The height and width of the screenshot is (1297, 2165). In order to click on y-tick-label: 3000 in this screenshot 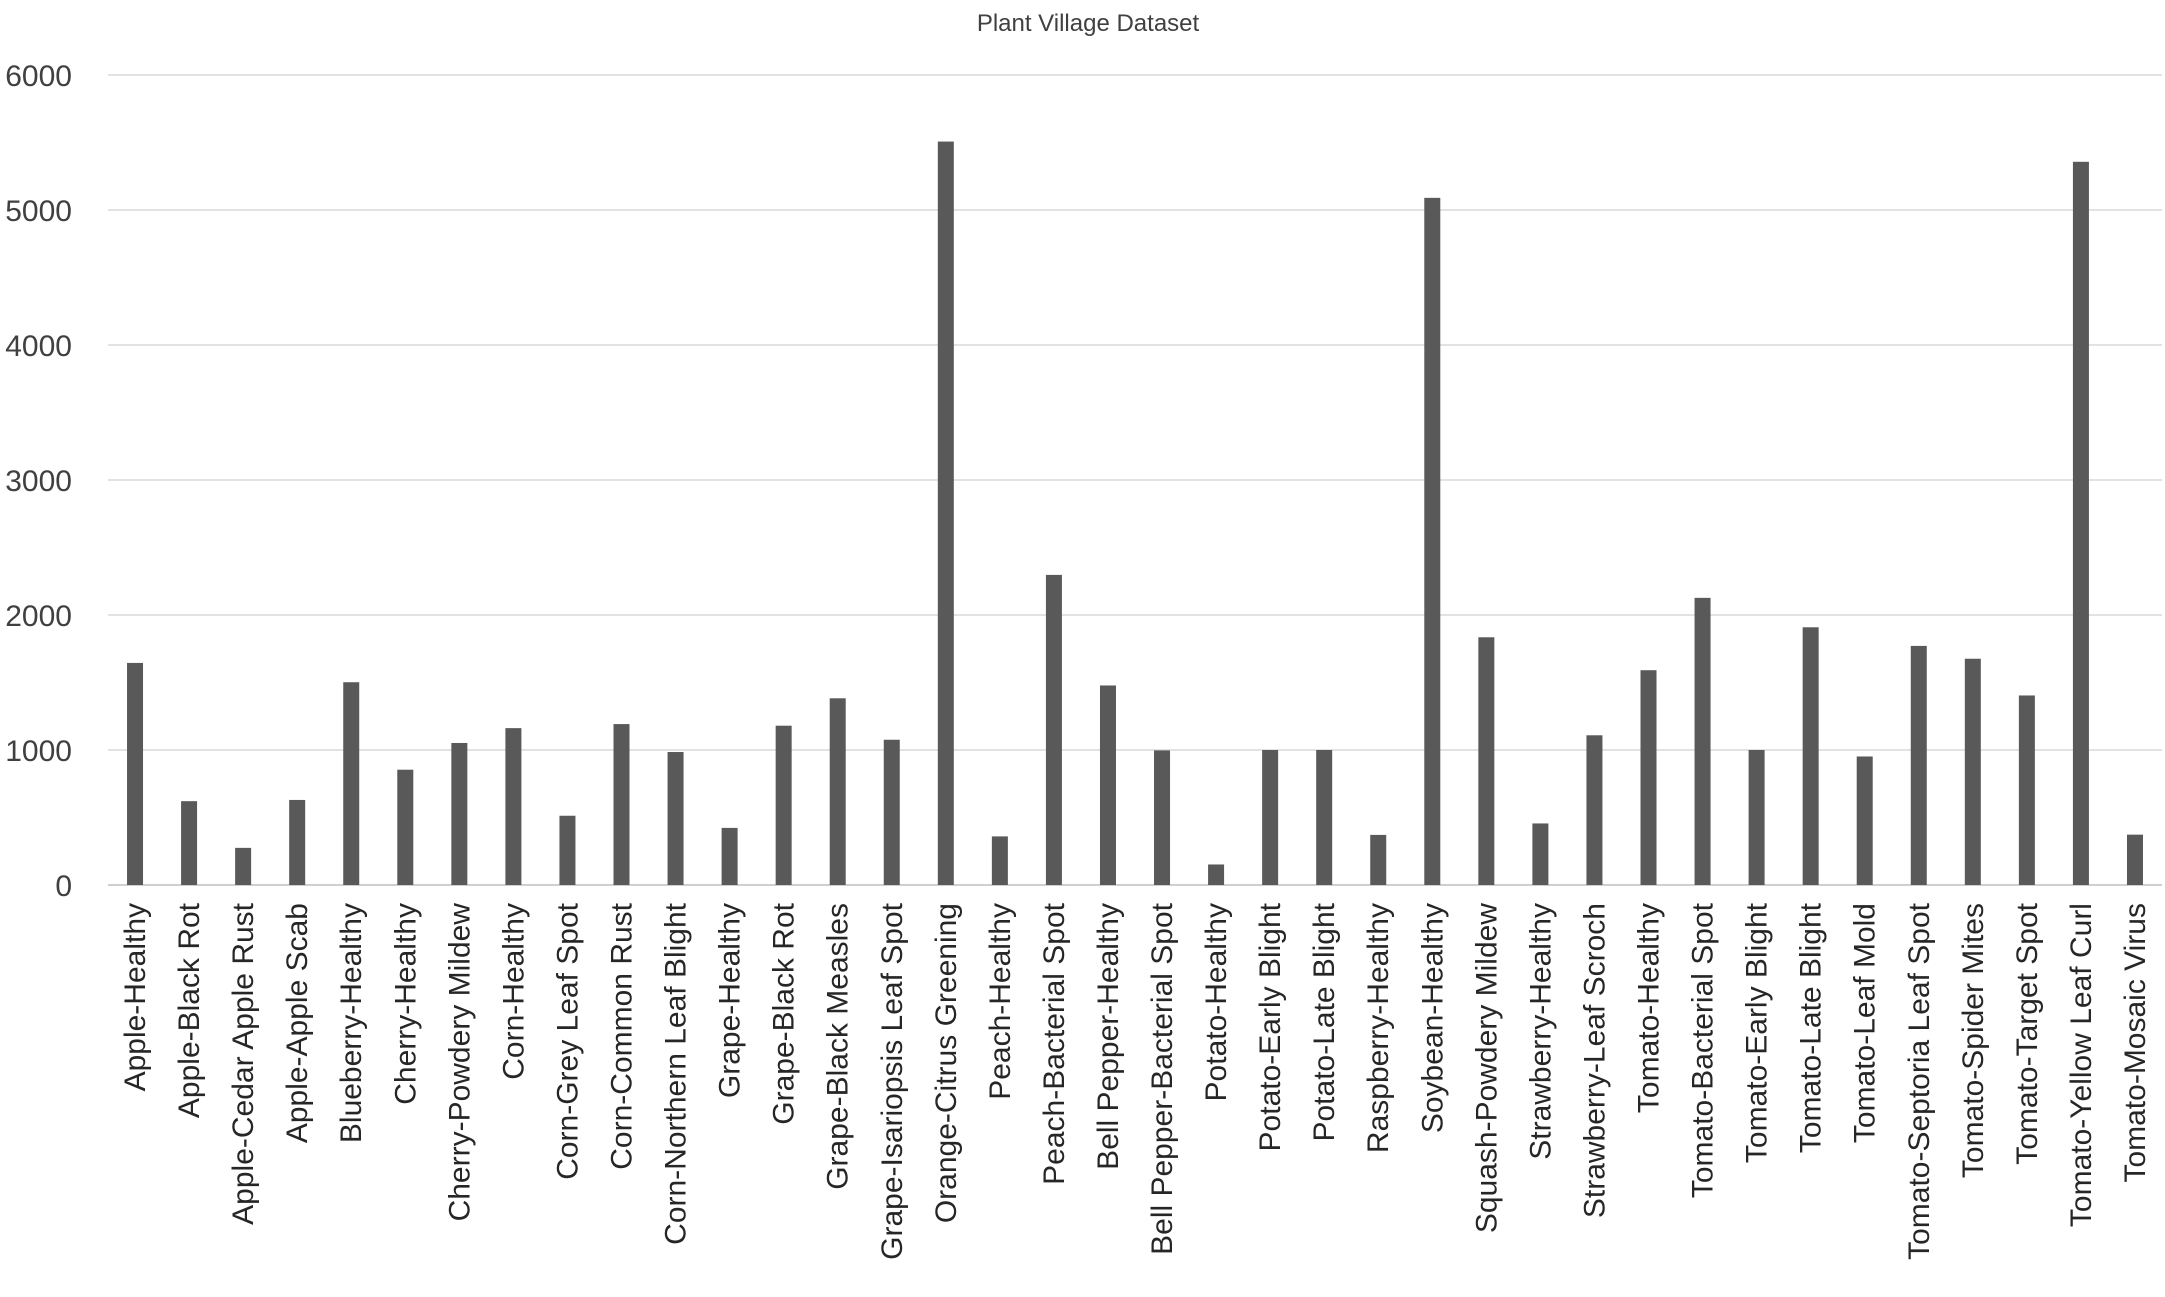, I will do `click(38, 481)`.